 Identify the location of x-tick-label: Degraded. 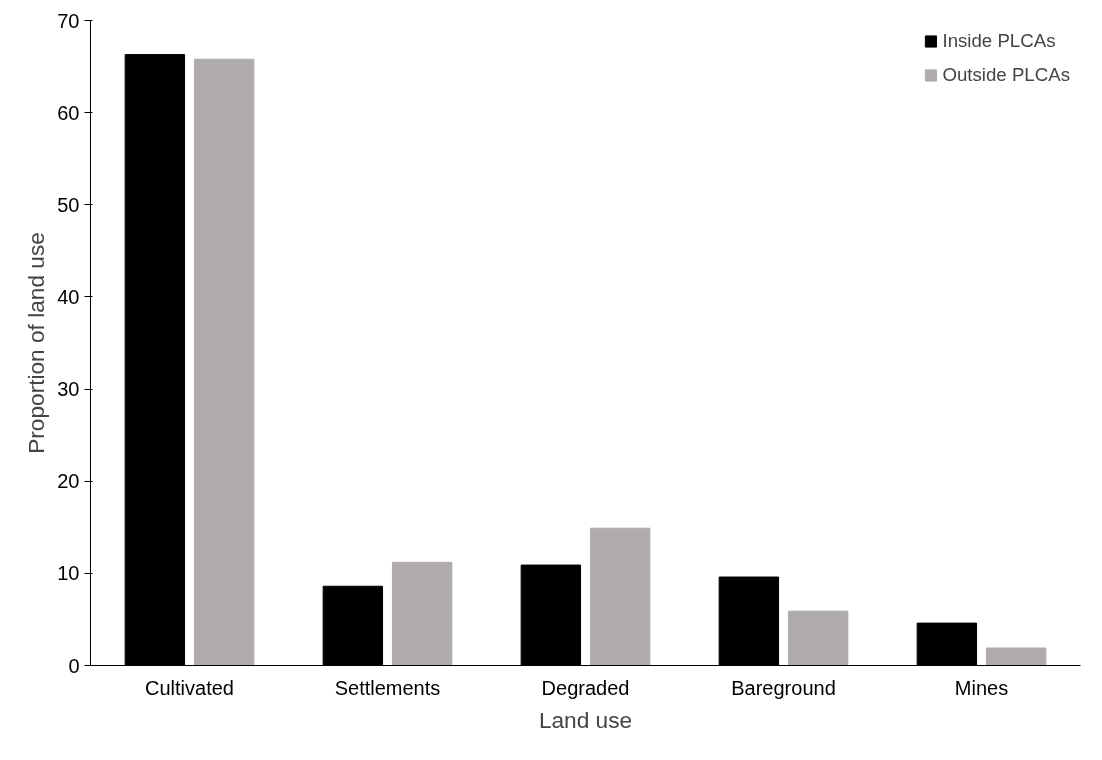
(585, 687).